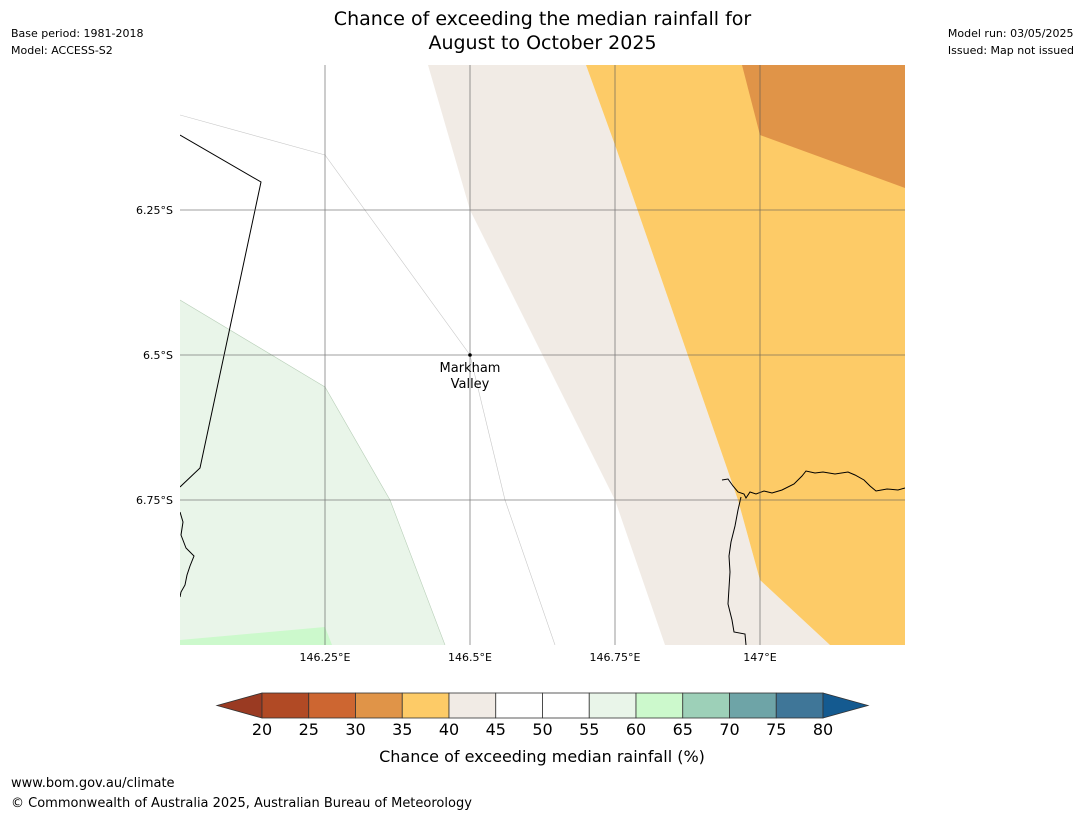 The height and width of the screenshot is (816, 1085). Describe the element at coordinates (846, 705) in the screenshot. I see `colorbar-extend-high` at that location.